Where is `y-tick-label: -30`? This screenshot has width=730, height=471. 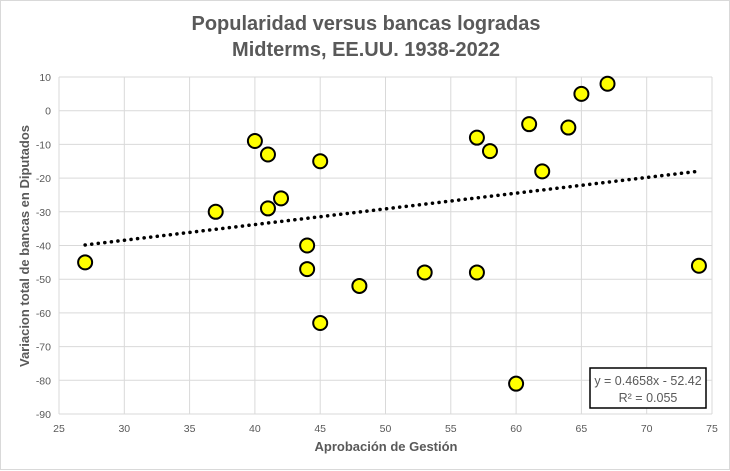 y-tick-label: -30 is located at coordinates (43, 213).